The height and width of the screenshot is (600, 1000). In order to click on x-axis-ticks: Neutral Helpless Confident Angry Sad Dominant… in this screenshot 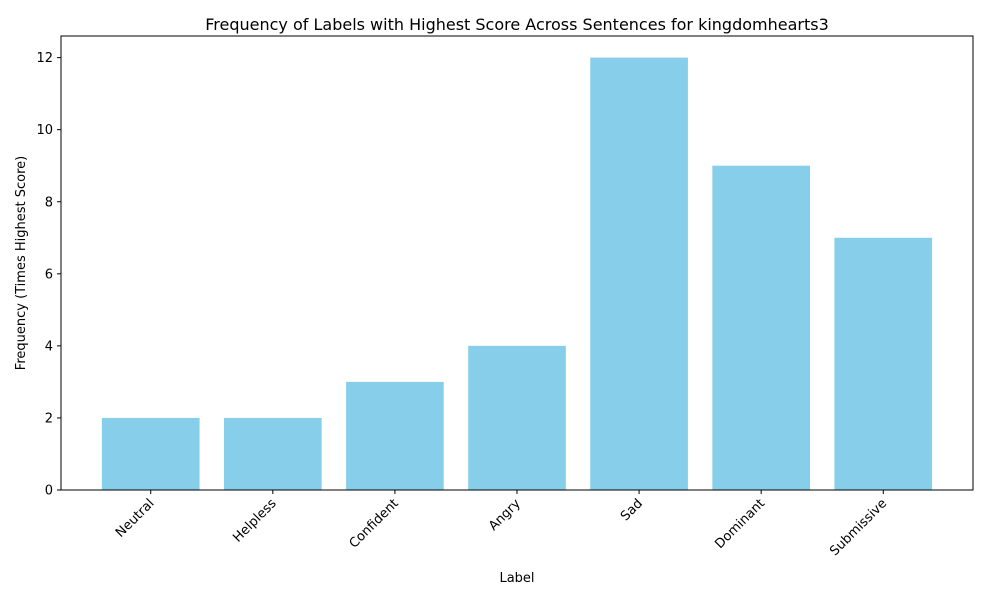, I will do `click(501, 524)`.